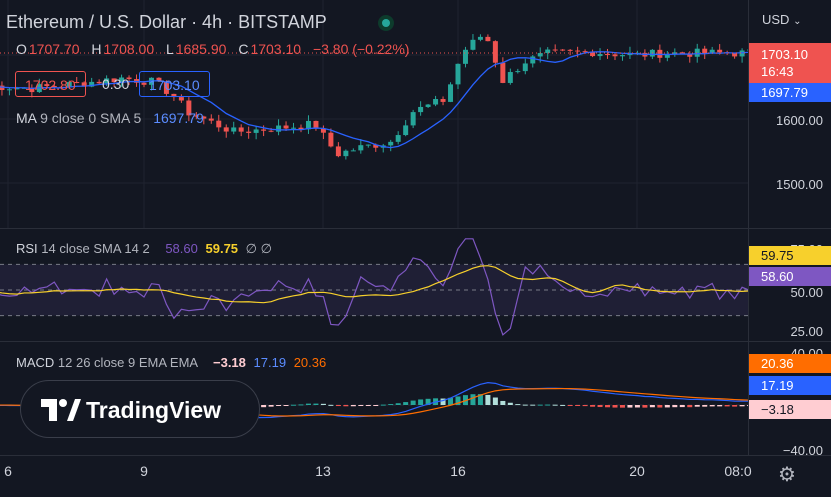 This screenshot has height=497, width=831. I want to click on market-status-icon, so click(386, 23).